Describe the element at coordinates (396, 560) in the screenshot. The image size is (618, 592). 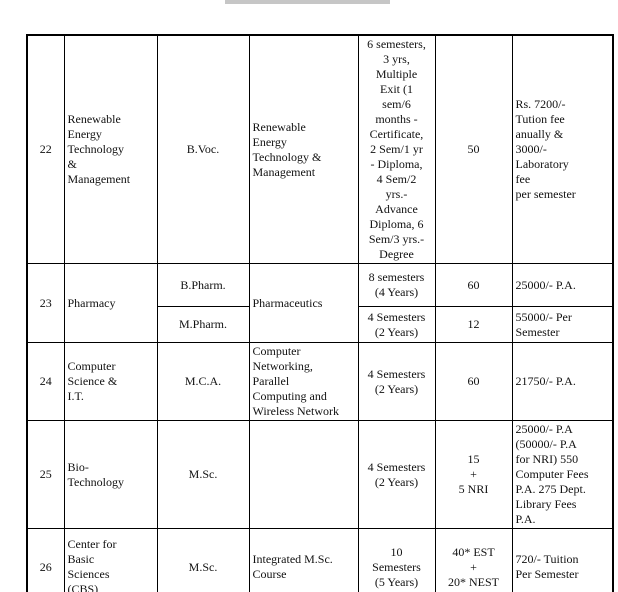
I see `row-26-duration: 10 Semesters (5 Years)` at that location.